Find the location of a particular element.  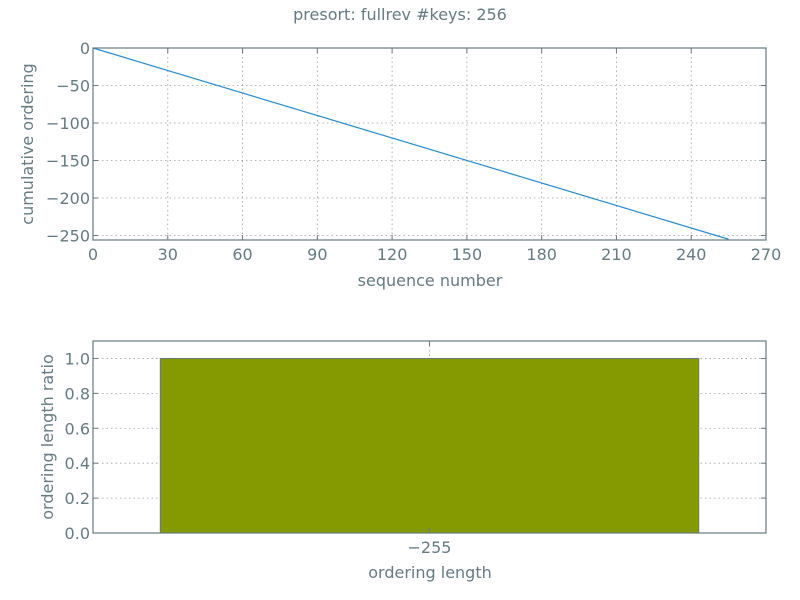

y-tick-label: −150 is located at coordinates (68, 161).